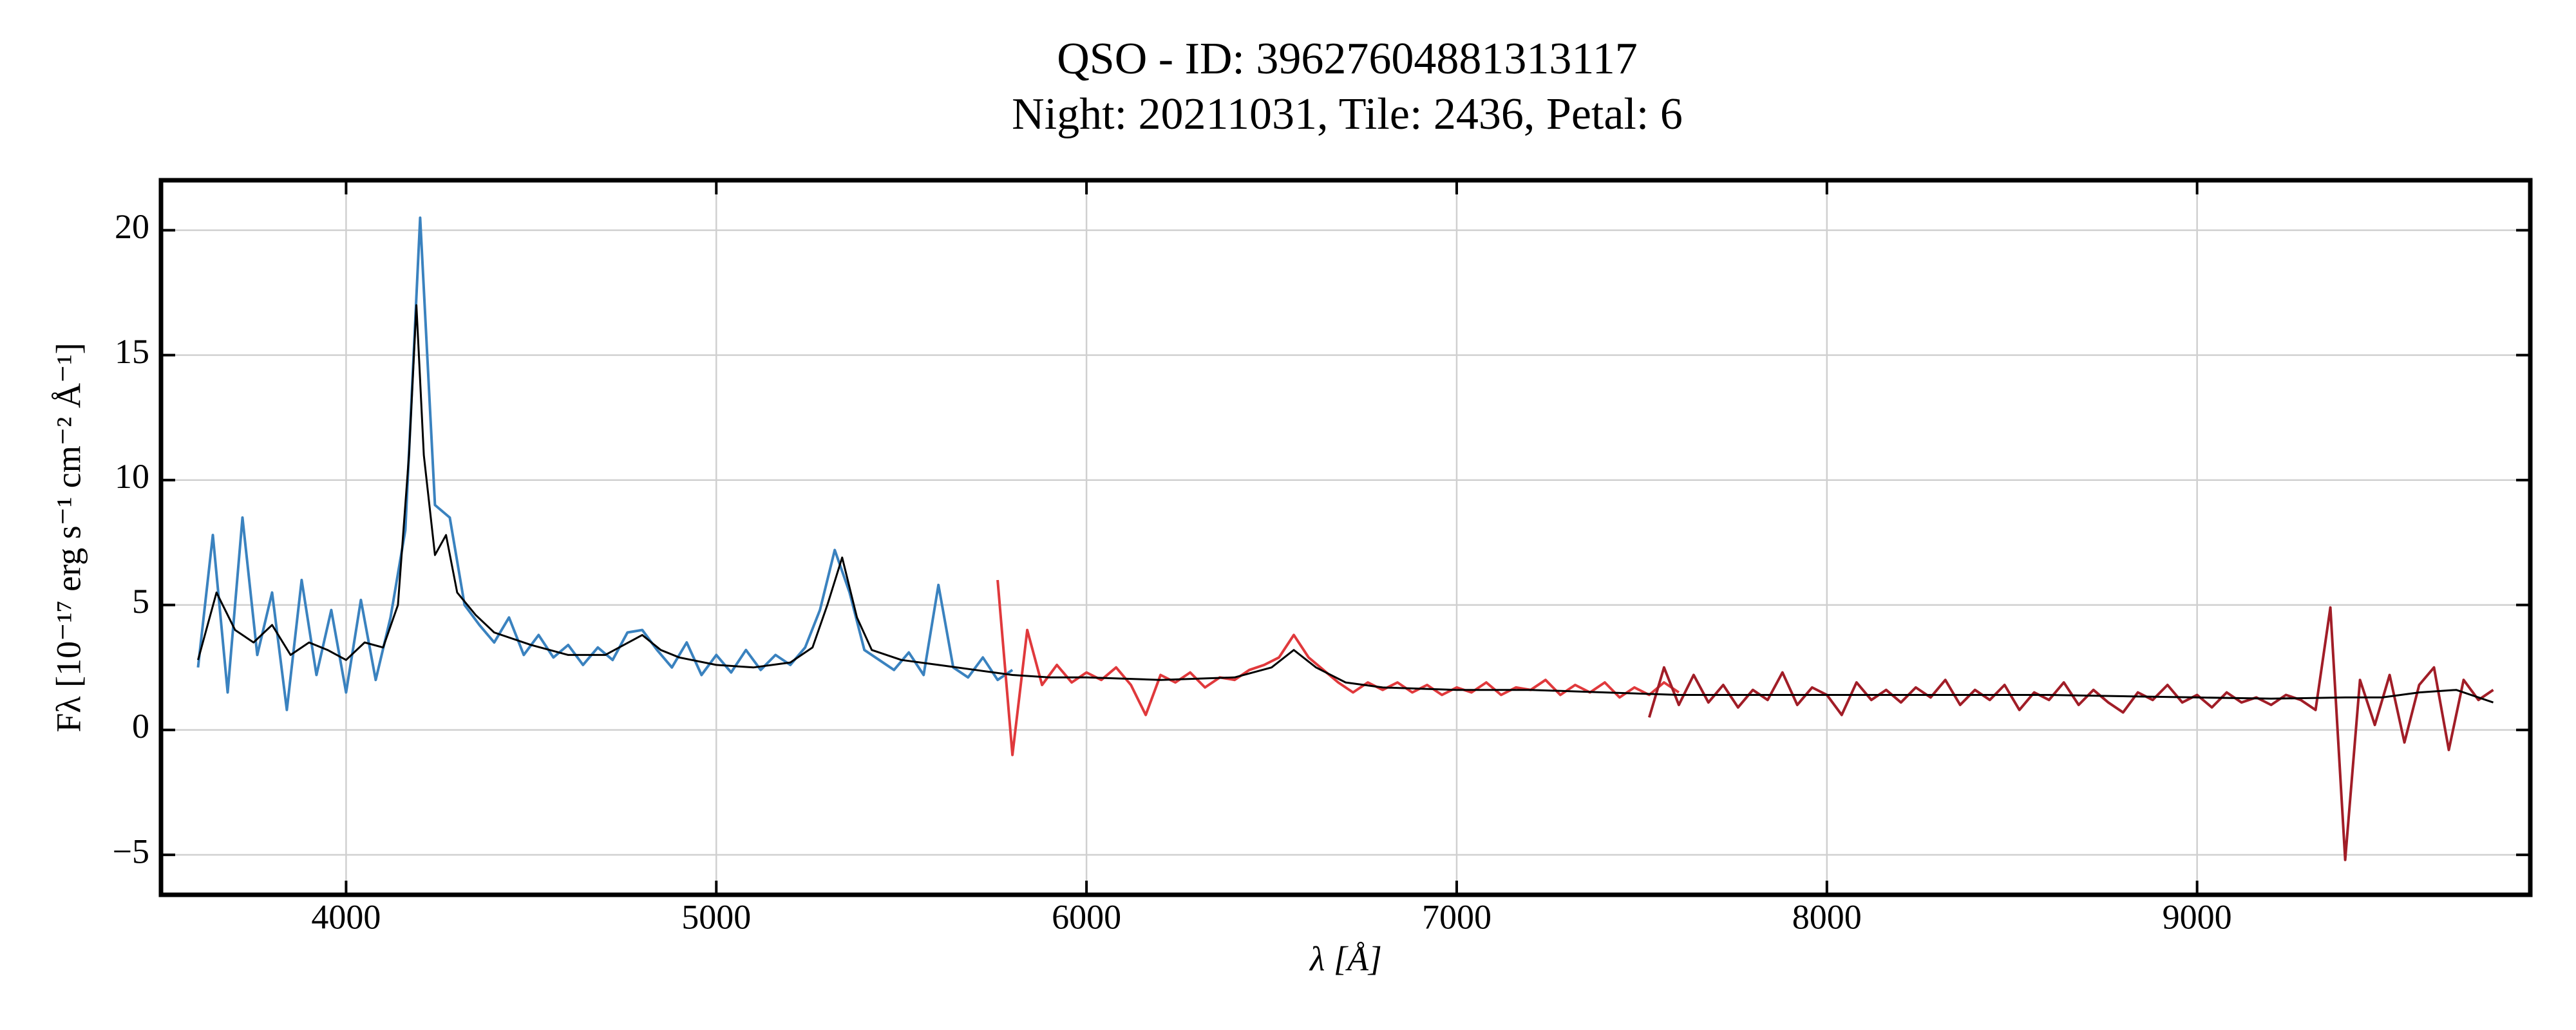 The width and height of the screenshot is (2576, 1030). What do you see at coordinates (2198, 916) in the screenshot?
I see `x-tick-label: 9000` at bounding box center [2198, 916].